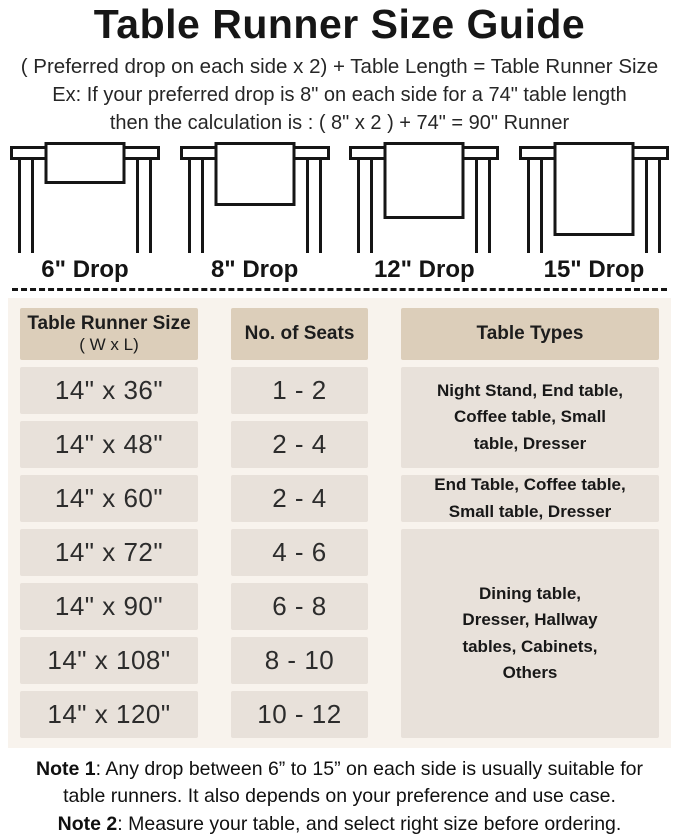 The image size is (679, 838). Describe the element at coordinates (109, 715) in the screenshot. I see `size-cell: 14" x 120"` at that location.